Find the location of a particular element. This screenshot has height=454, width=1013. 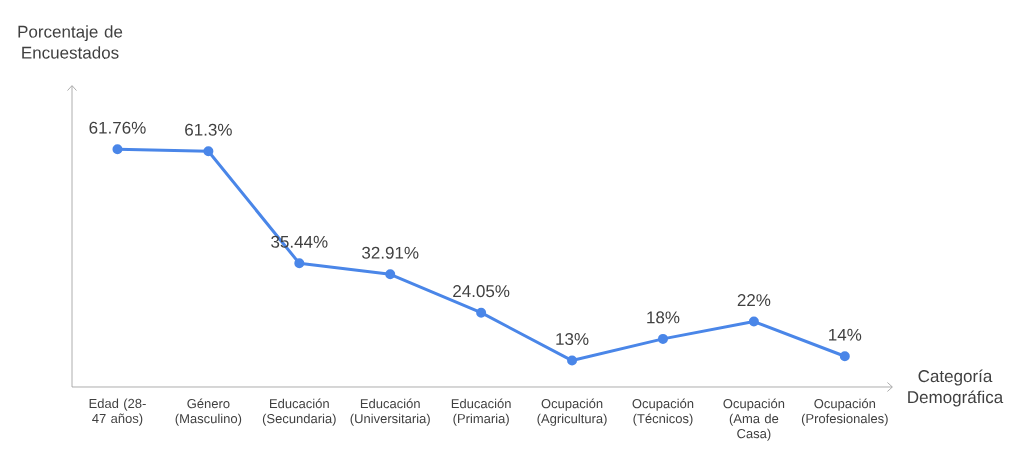

x-tick-label: Educación (Secundaria) is located at coordinates (299, 412).